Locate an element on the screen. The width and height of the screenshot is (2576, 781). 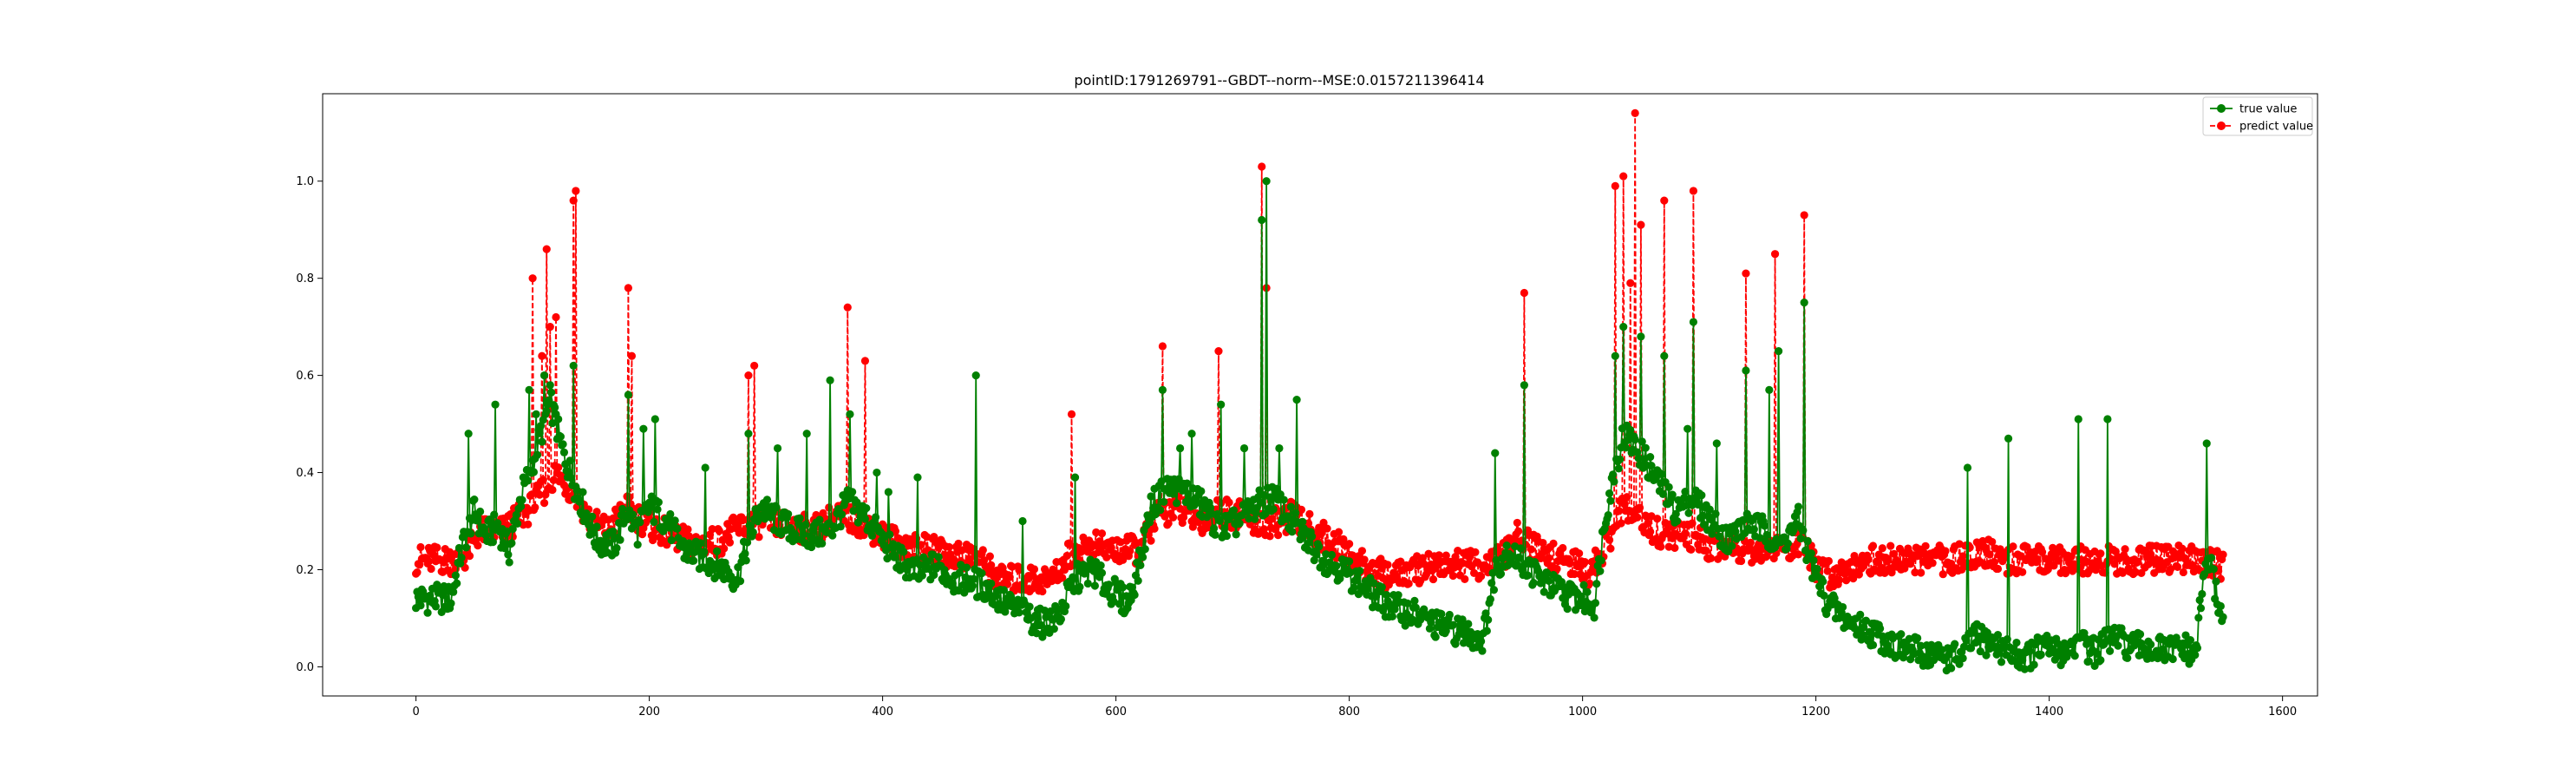
legend: true value predict value is located at coordinates (2257, 116).